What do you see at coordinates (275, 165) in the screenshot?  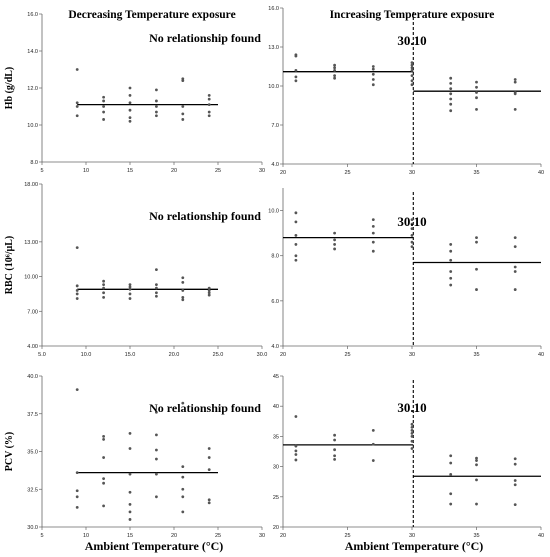 I see `panel2-y-tick-label-0: 4.0` at bounding box center [275, 165].